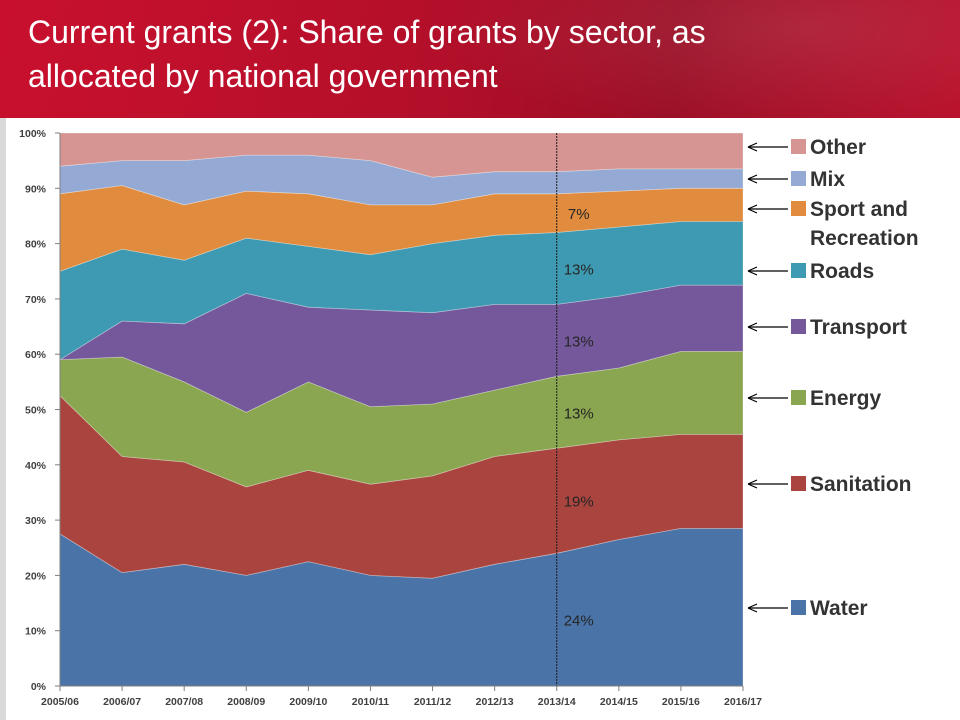  I want to click on legend-arrowhead-sanitation, so click(752, 484).